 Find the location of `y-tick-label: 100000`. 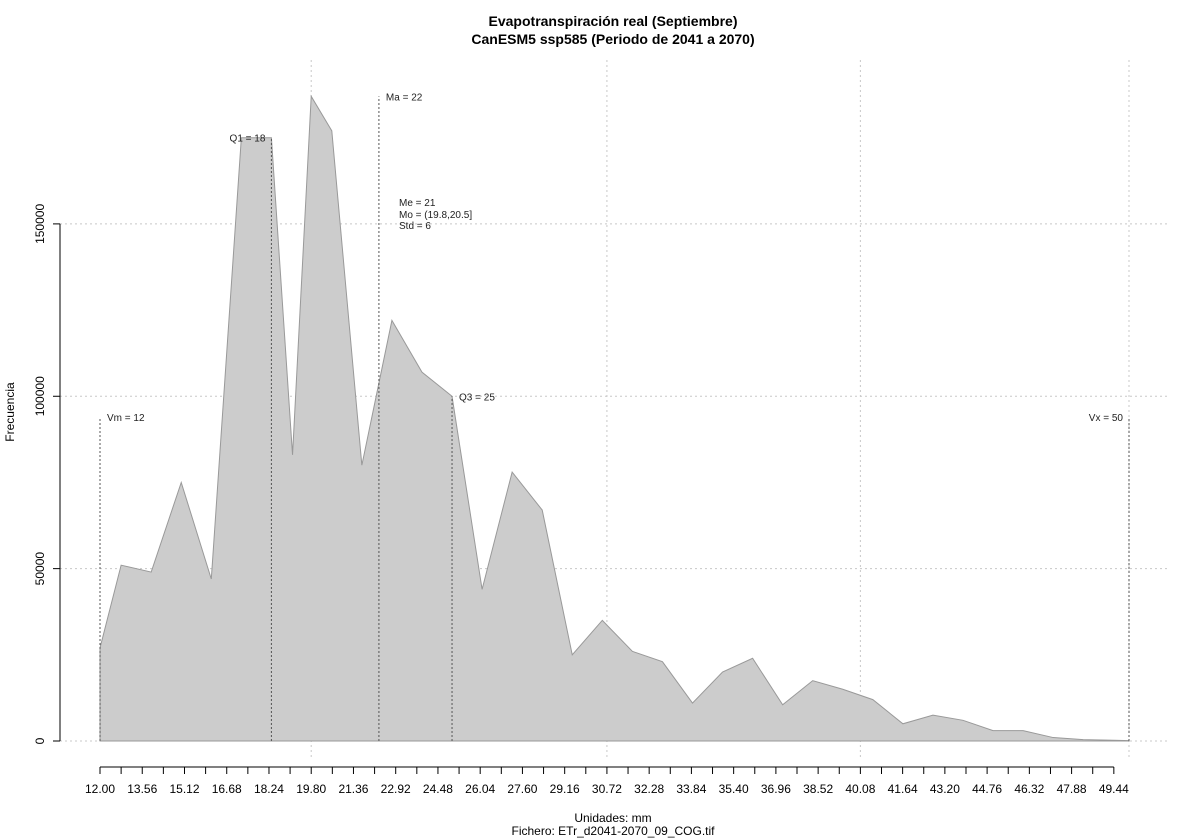

y-tick-label: 100000 is located at coordinates (40, 396).